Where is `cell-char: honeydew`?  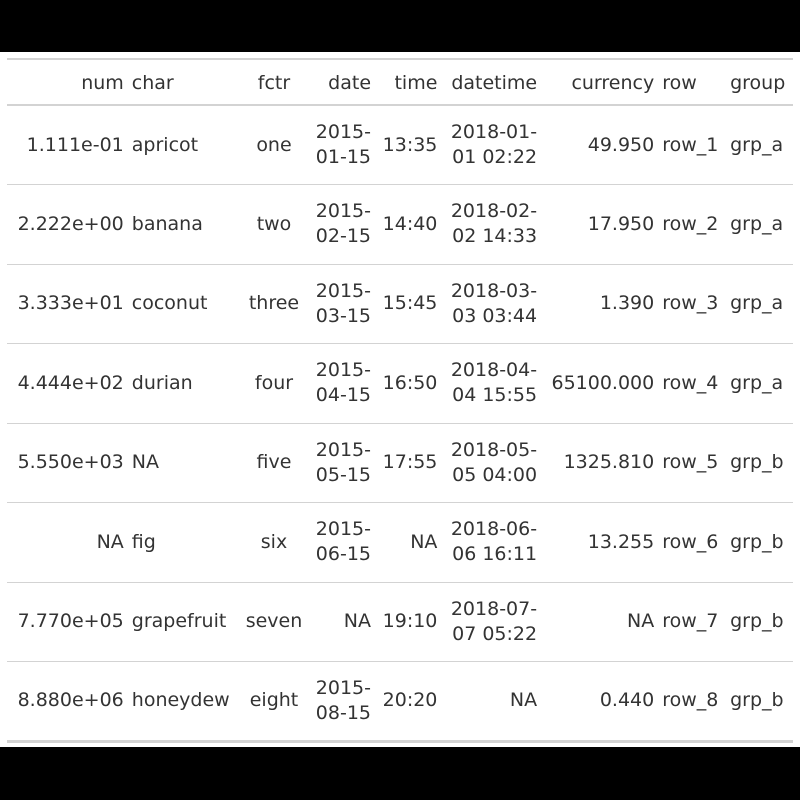
cell-char: honeydew is located at coordinates (180, 700).